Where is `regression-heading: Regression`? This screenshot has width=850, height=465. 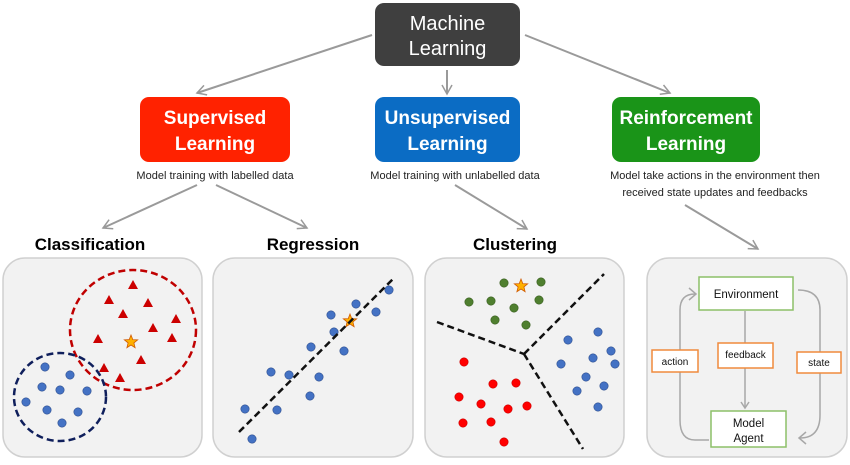
regression-heading: Regression is located at coordinates (313, 244).